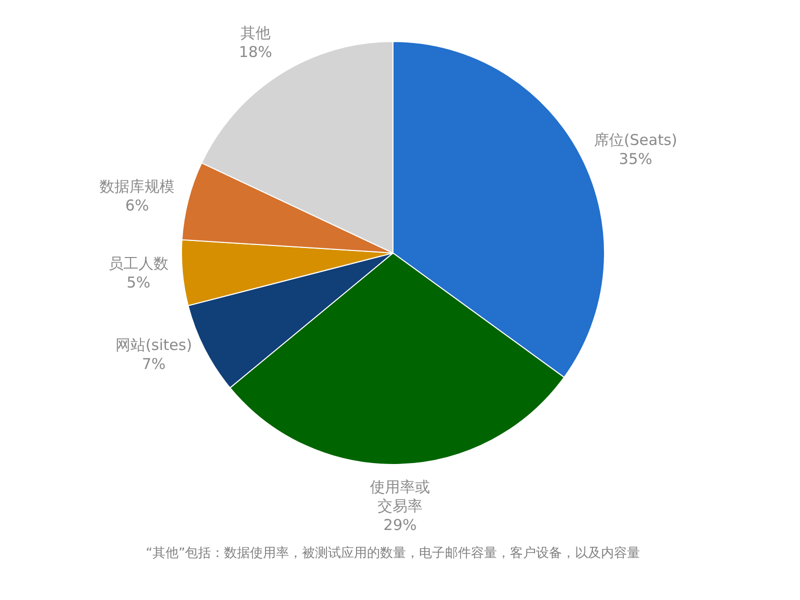 This screenshot has width=800, height=600. Describe the element at coordinates (393, 553) in the screenshot. I see `text: “其他”包括：数据使用率，被测试应用的数量，电子邮件容量，客户设备，以及内容量` at that location.